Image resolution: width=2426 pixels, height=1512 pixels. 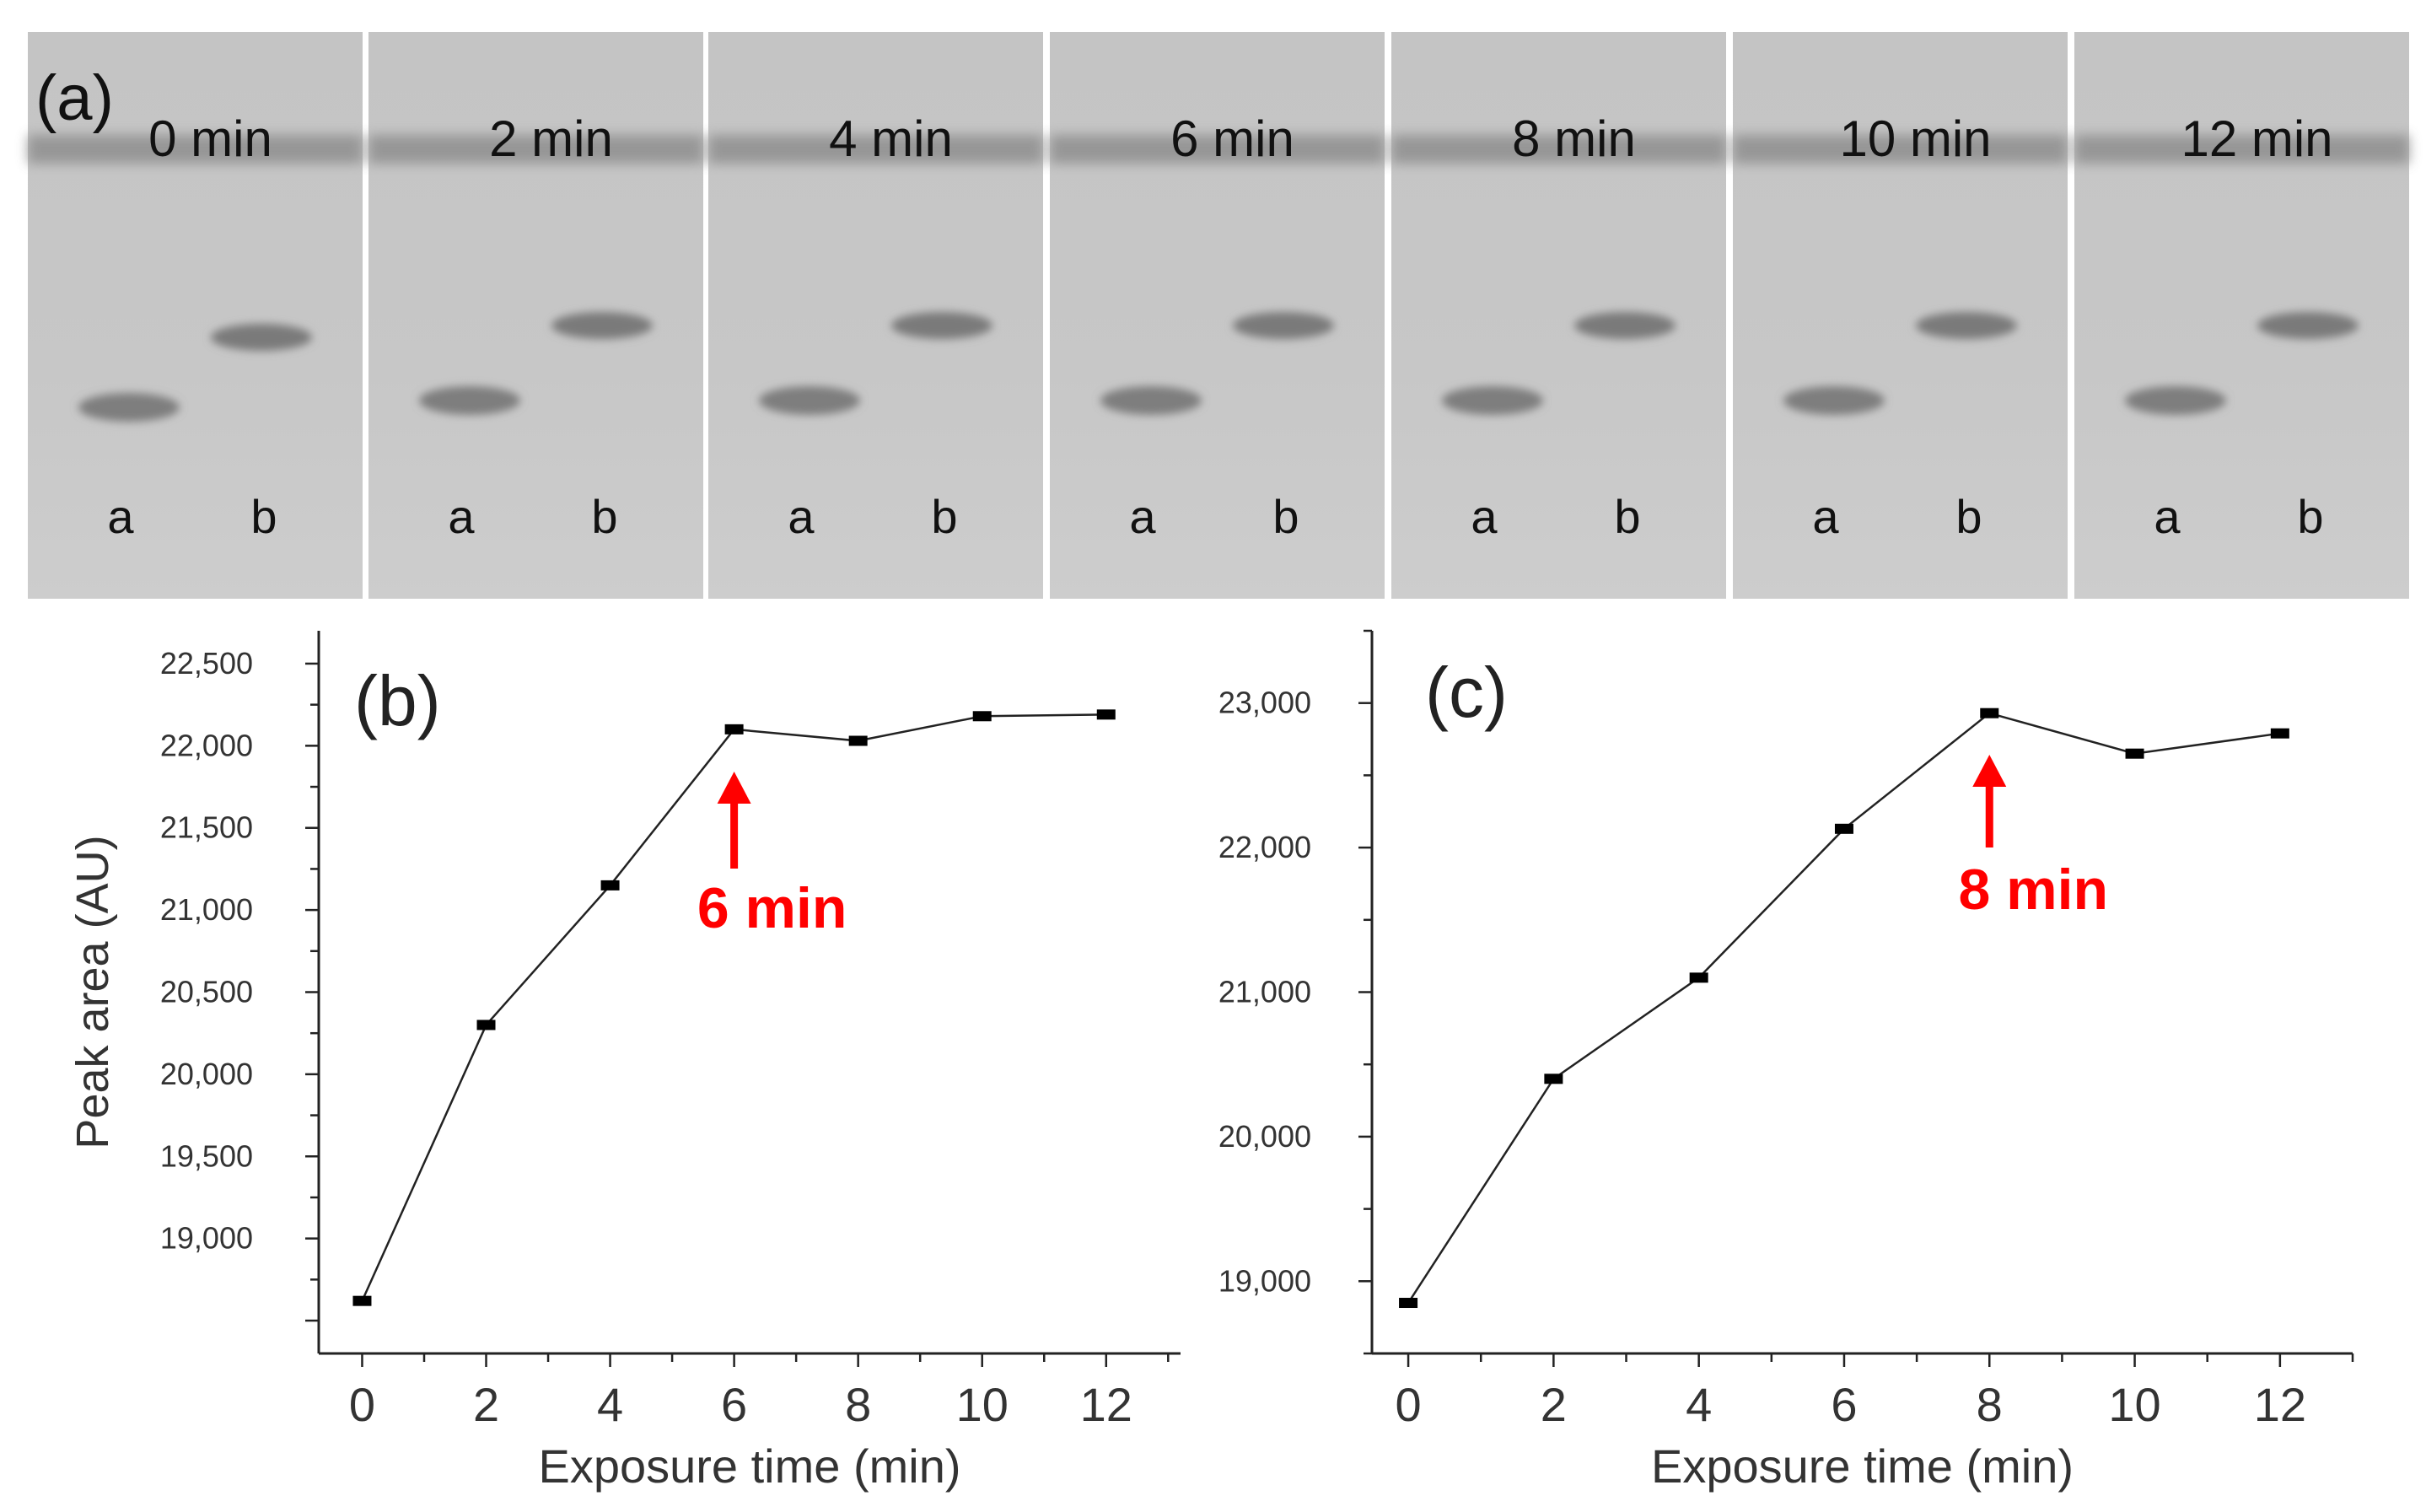 I want to click on tlc-strip: 12 min a b, so click(x=2241, y=316).